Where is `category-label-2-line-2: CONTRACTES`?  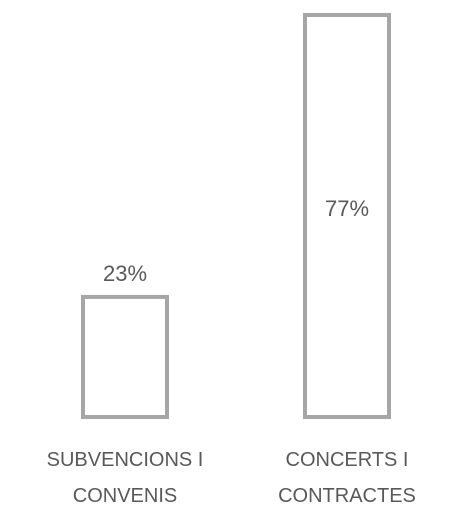
category-label-2-line-2: CONTRACTES is located at coordinates (347, 496).